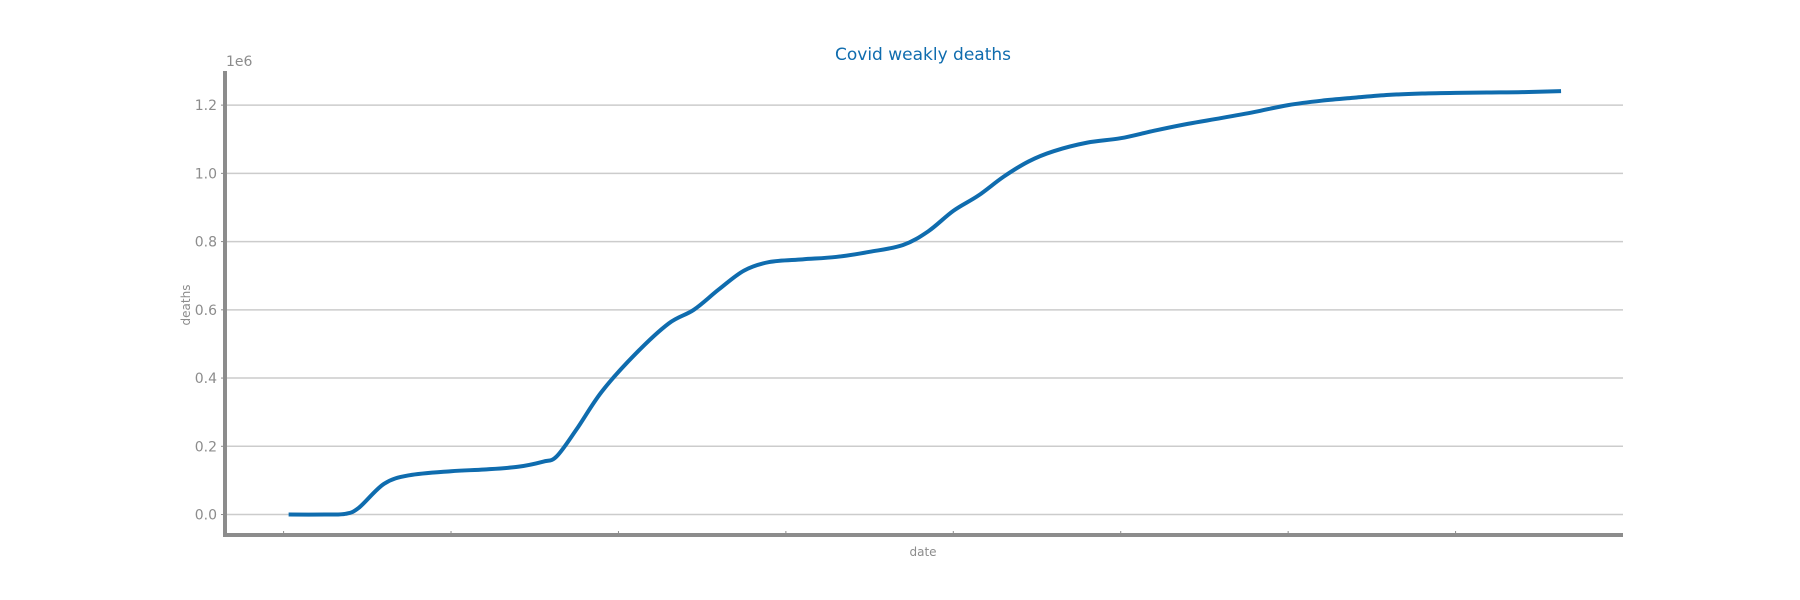 The image size is (1800, 600). I want to click on chart-title: Covid weakly deaths, so click(923, 55).